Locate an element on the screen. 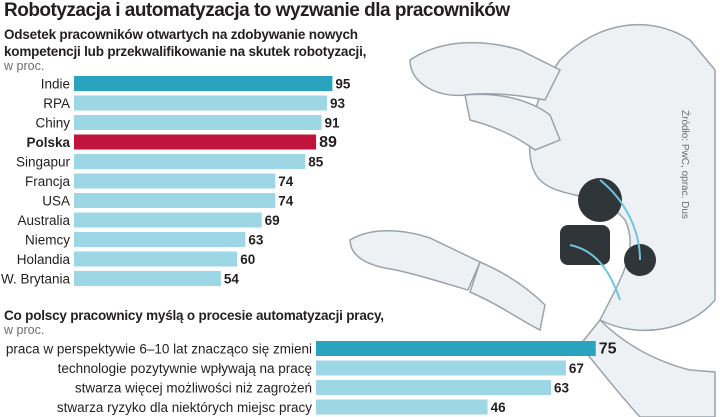  value-label: 46 is located at coordinates (499, 407).